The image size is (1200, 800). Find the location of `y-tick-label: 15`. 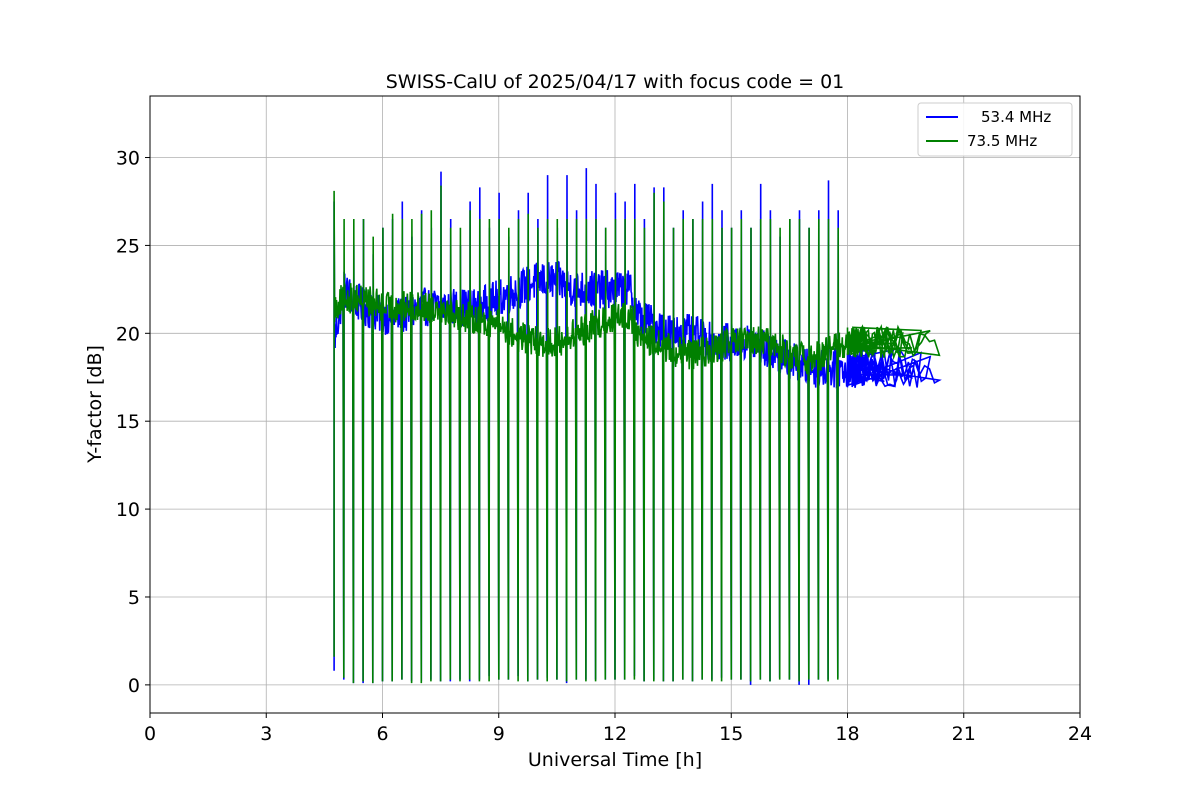

y-tick-label: 15 is located at coordinates (128, 422).